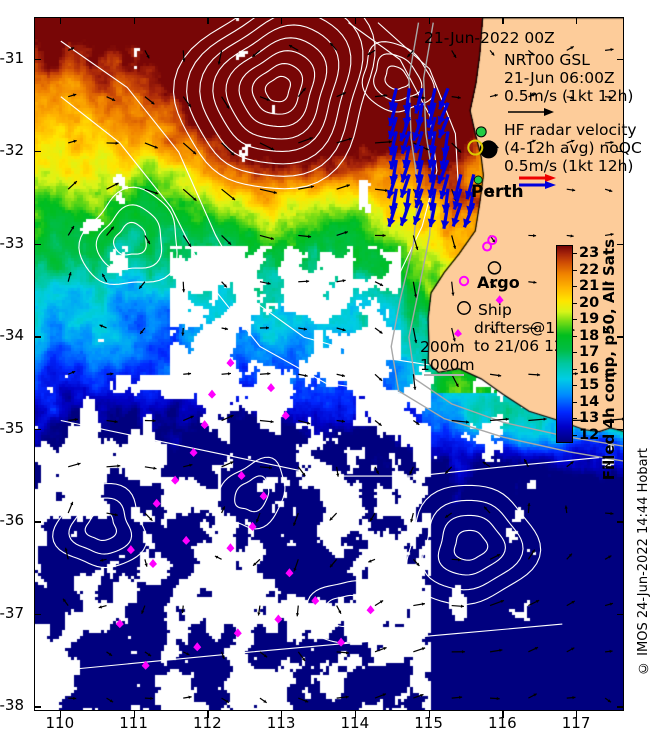  I want to click on colorbar-tick-label: 19, so click(589, 319).